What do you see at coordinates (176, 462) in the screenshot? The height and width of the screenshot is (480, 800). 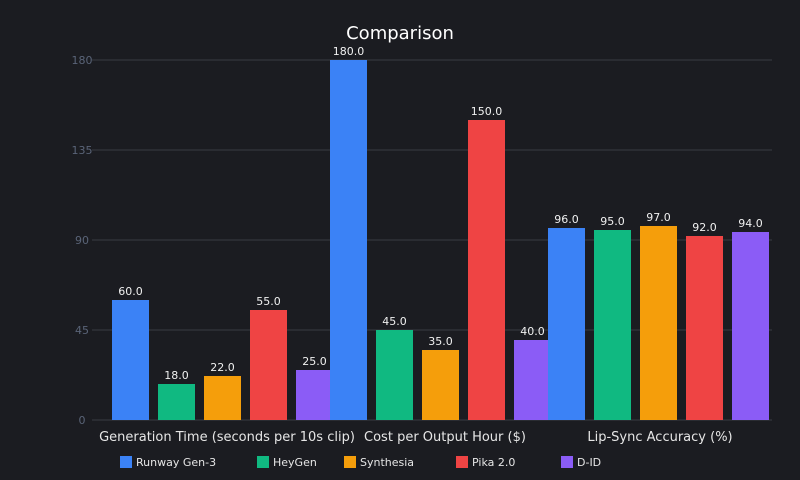 I see `legend-label: Runway Gen-3` at bounding box center [176, 462].